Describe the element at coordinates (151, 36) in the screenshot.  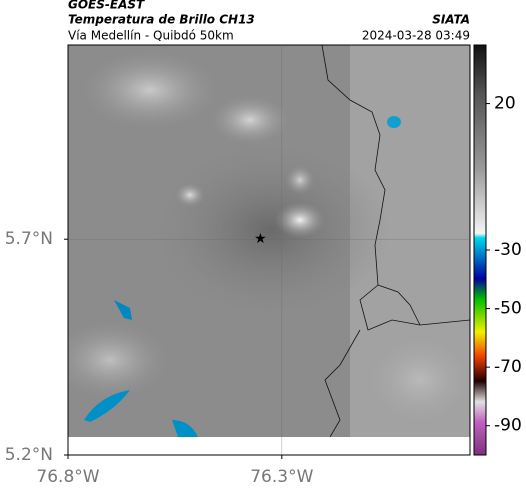
I see `region: Vía Medellín - Quibdó 50km` at that location.